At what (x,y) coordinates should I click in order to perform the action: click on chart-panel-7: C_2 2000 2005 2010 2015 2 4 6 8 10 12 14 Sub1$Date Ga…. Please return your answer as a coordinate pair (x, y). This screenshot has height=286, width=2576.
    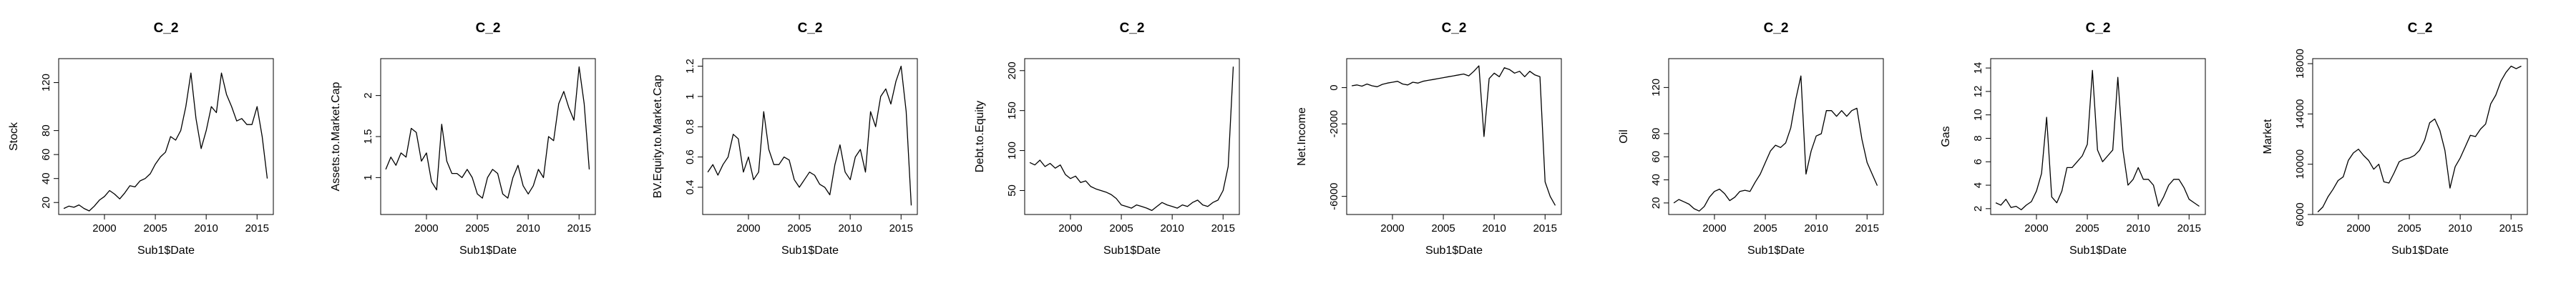
    Looking at the image, I should click on (2073, 139).